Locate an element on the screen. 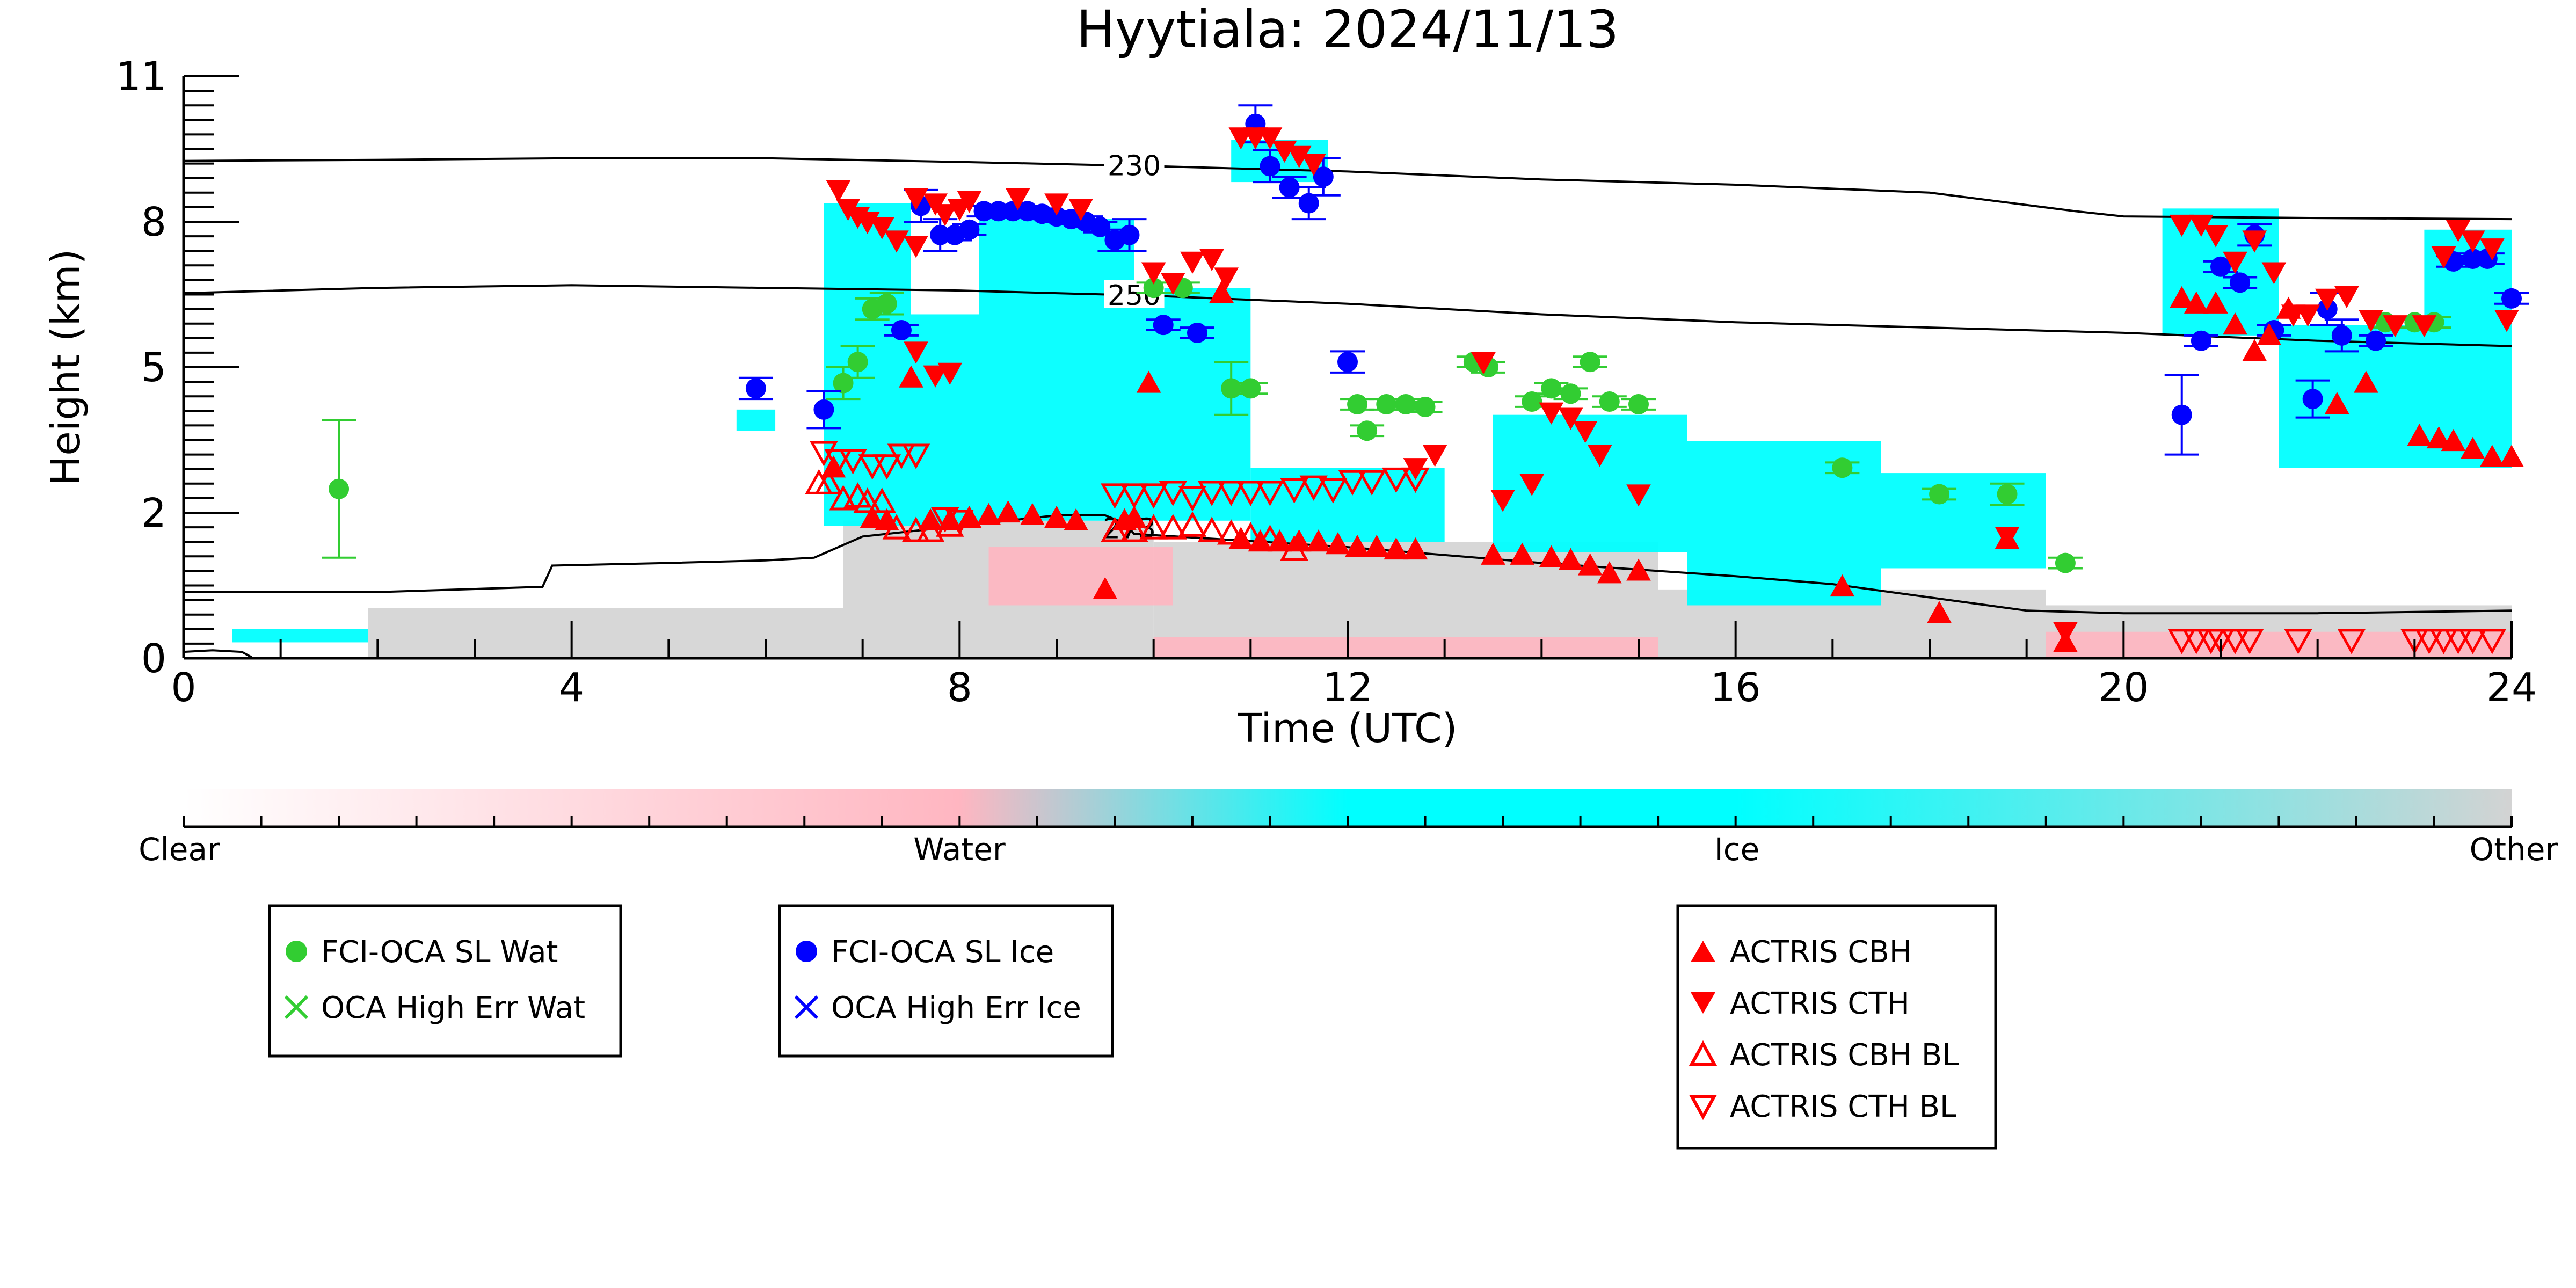 The height and width of the screenshot is (1288, 2576). x-tick-label: 16 is located at coordinates (1736, 688).